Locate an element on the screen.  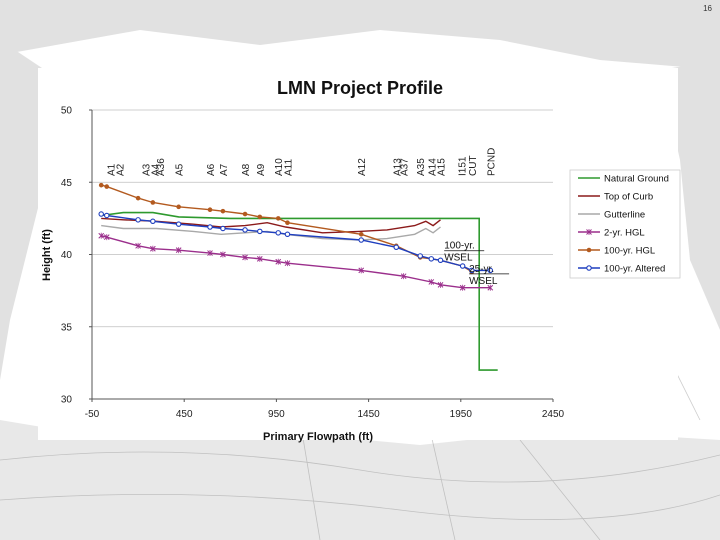
legend-marker-2-yr-hgl is located at coordinates (589, 232).